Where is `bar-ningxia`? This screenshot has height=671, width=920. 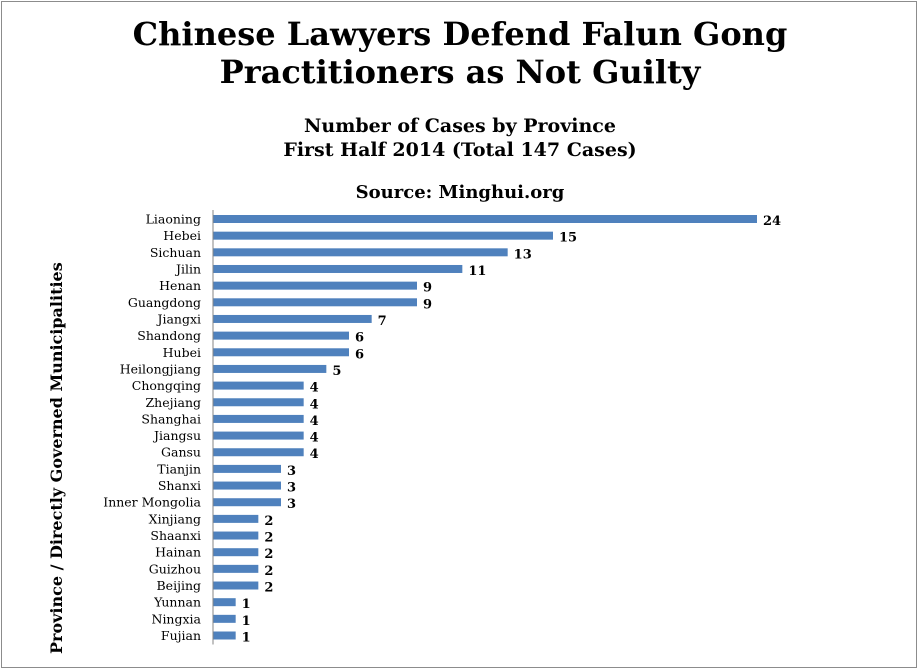 bar-ningxia is located at coordinates (224, 618).